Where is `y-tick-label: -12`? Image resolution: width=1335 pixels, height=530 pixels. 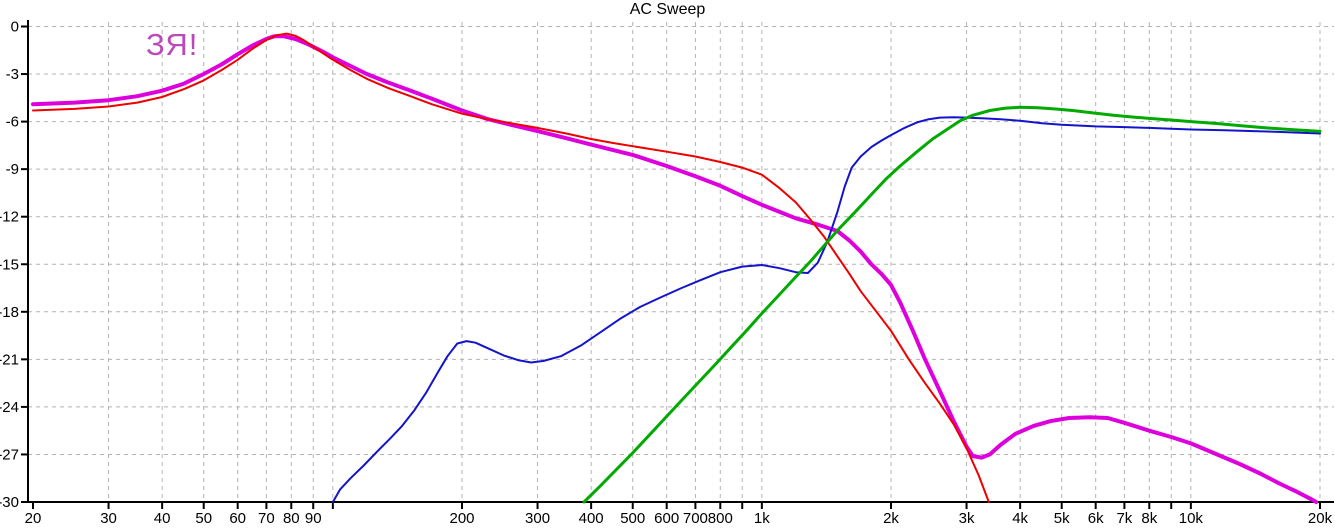
y-tick-label: -12 is located at coordinates (9, 217).